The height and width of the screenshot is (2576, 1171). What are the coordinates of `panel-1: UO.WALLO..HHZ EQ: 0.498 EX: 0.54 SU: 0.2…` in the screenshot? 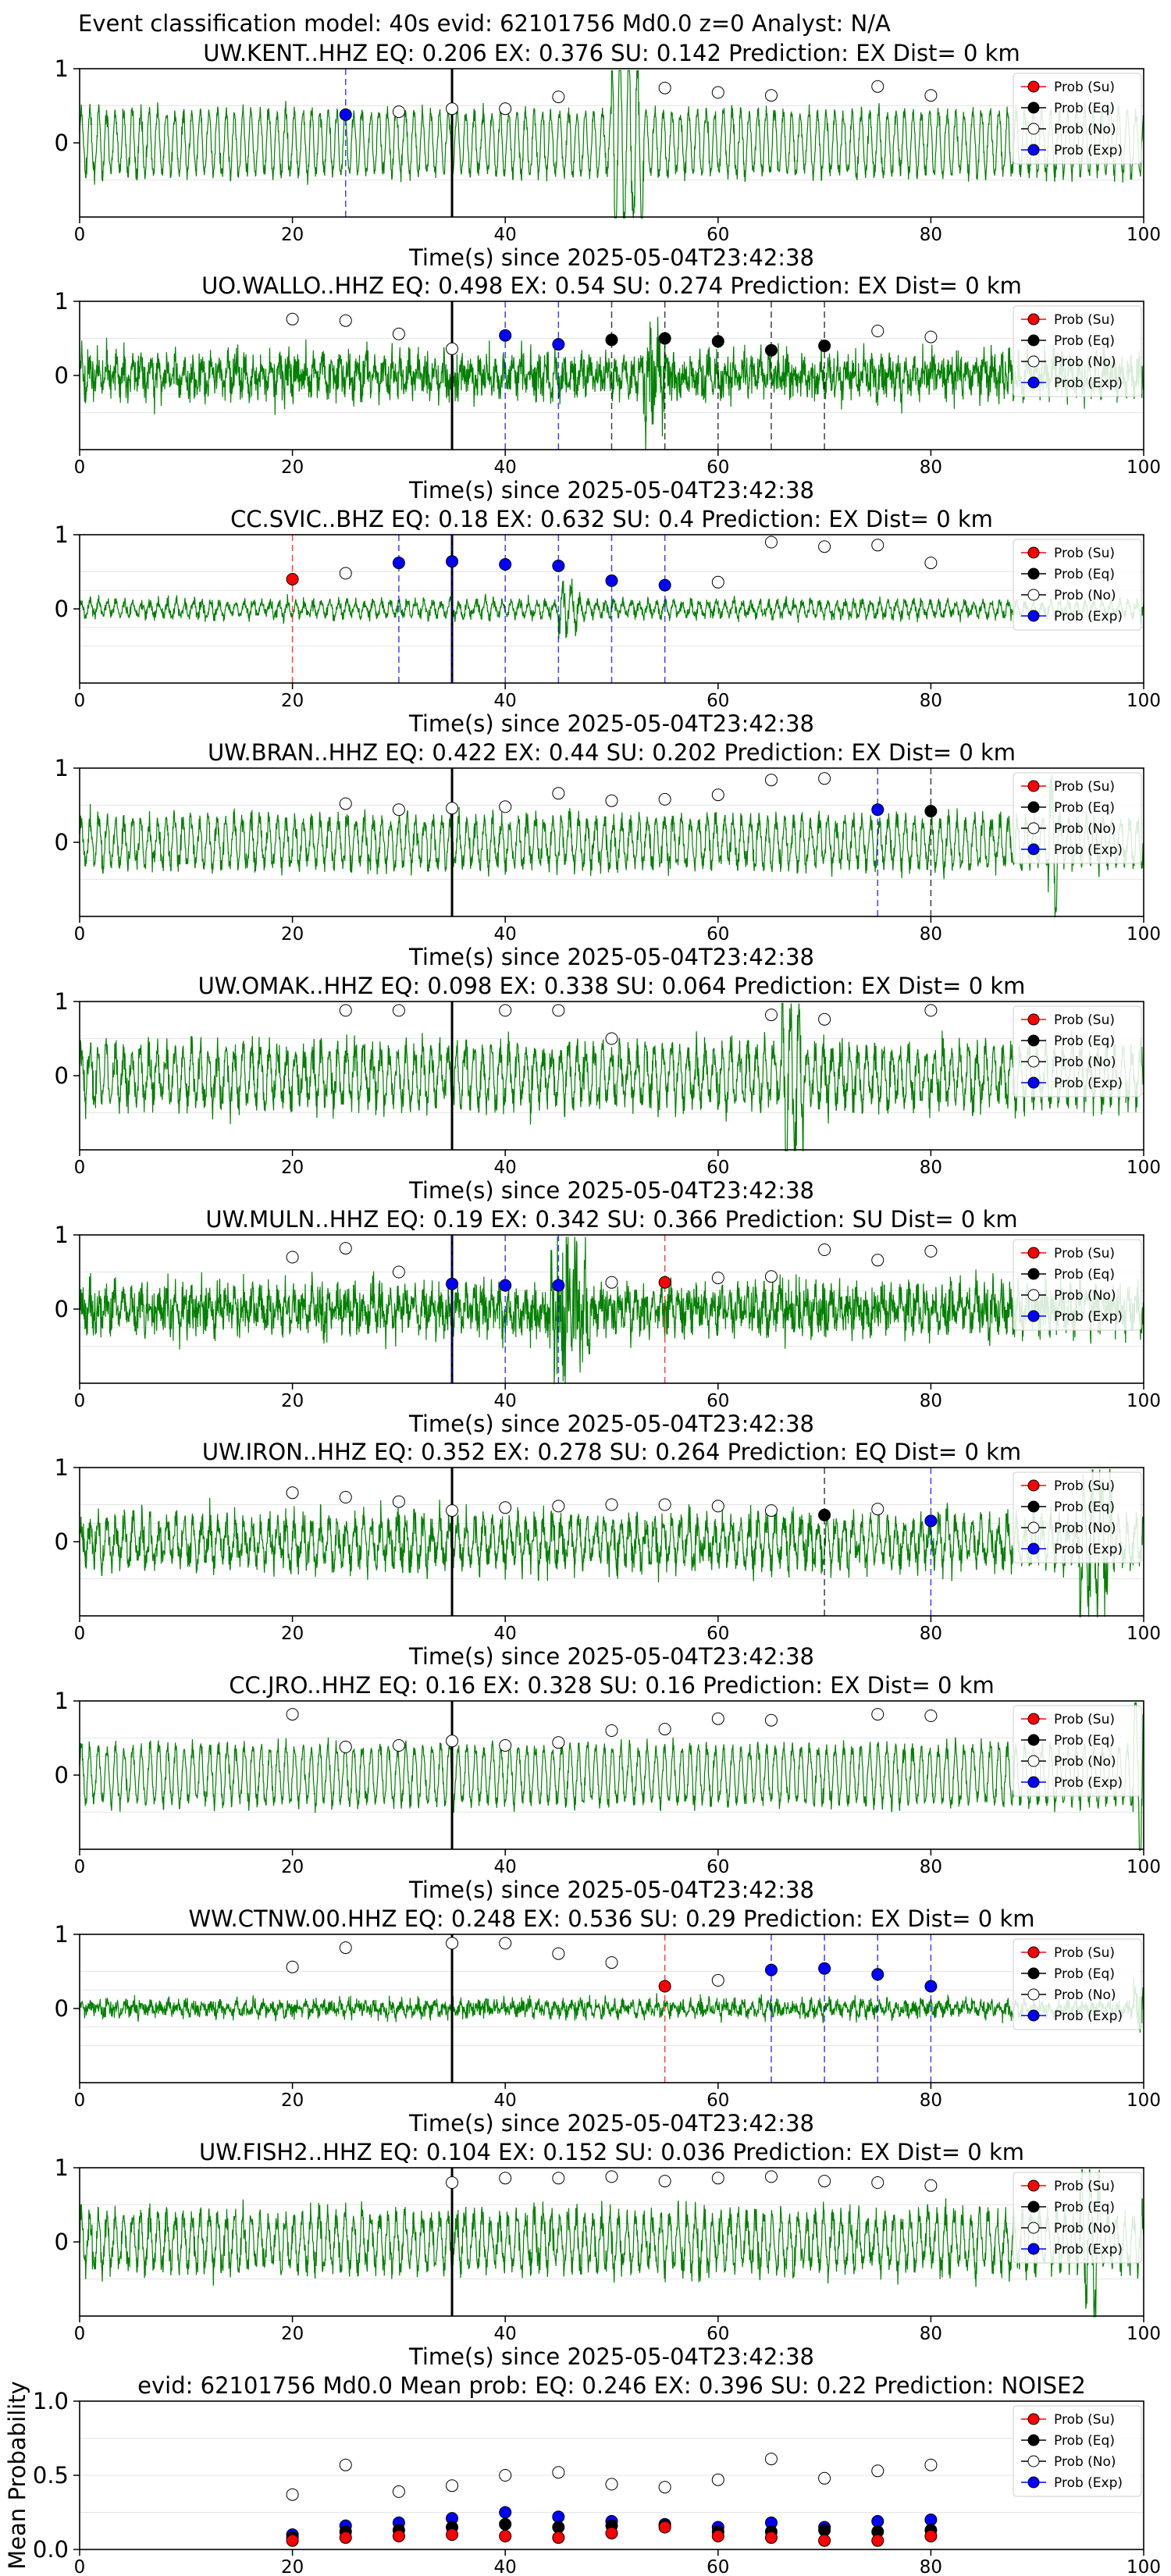 It's located at (608, 387).